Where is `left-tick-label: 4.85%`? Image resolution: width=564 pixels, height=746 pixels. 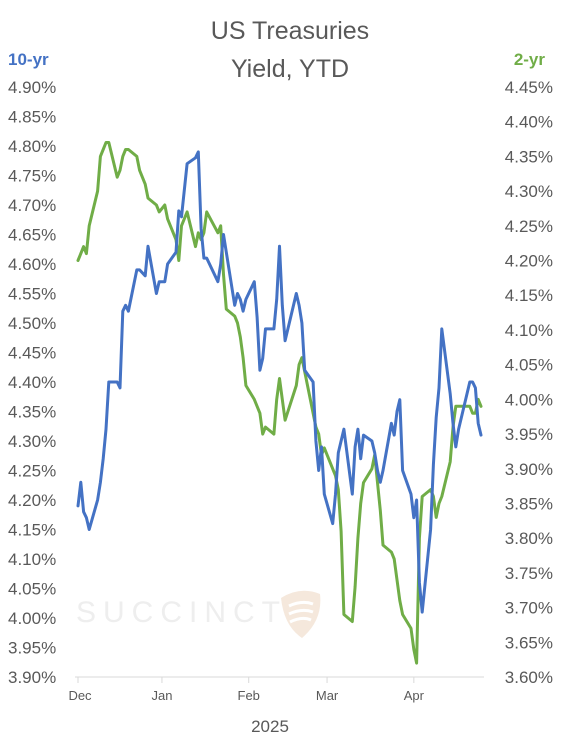 left-tick-label: 4.85% is located at coordinates (32, 117).